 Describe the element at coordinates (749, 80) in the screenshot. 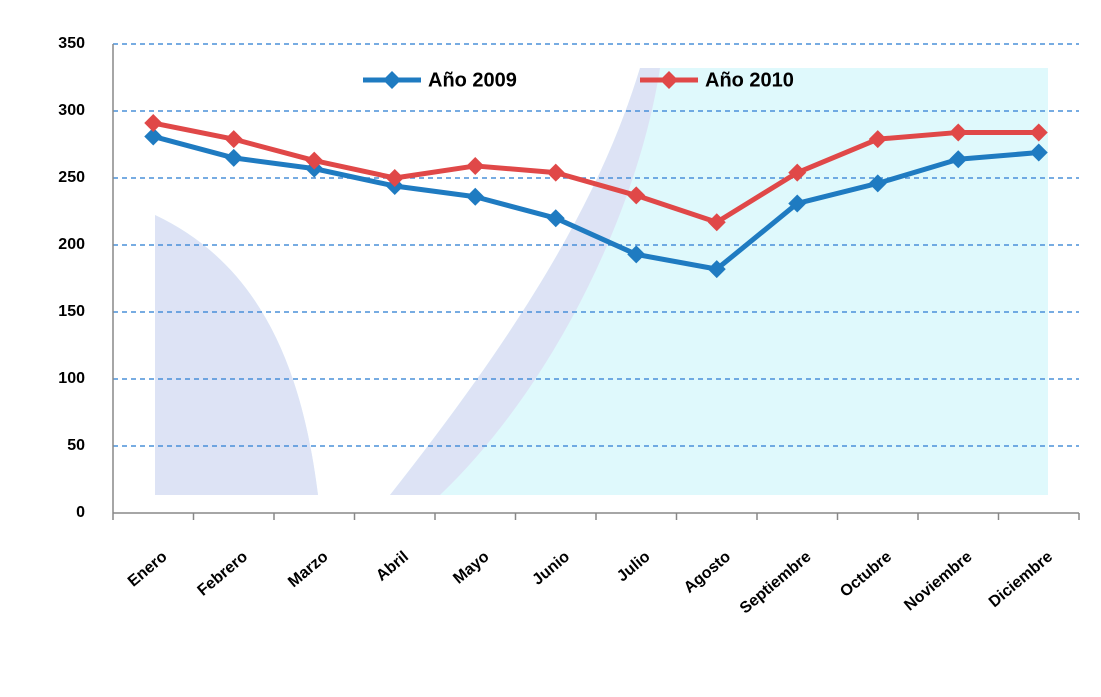

I see `legend-label: Año 2010` at that location.